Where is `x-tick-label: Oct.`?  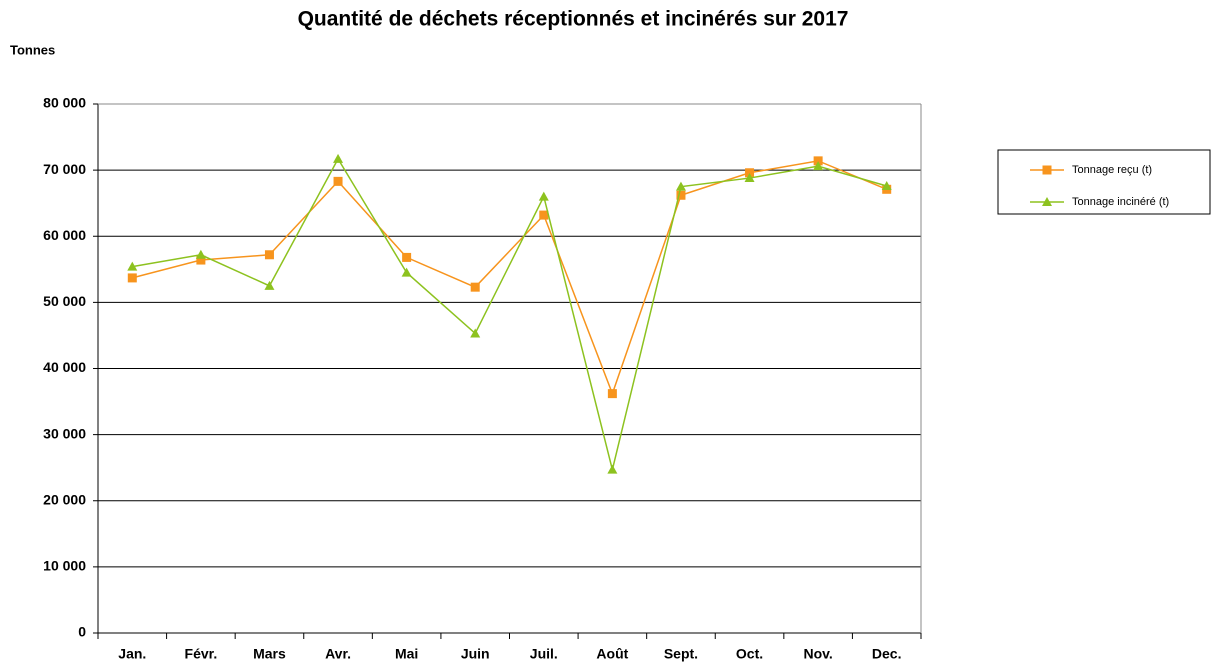
x-tick-label: Oct. is located at coordinates (749, 654).